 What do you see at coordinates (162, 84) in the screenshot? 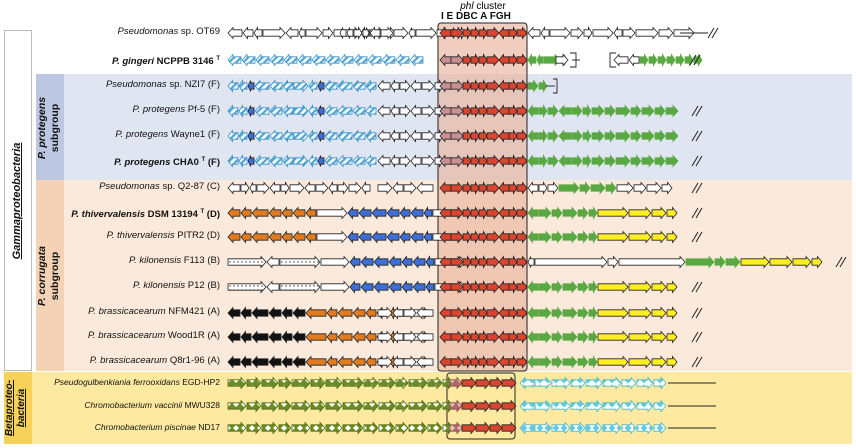
I see `strain-label: Pseudomonas sp. NZI7 (F)` at bounding box center [162, 84].